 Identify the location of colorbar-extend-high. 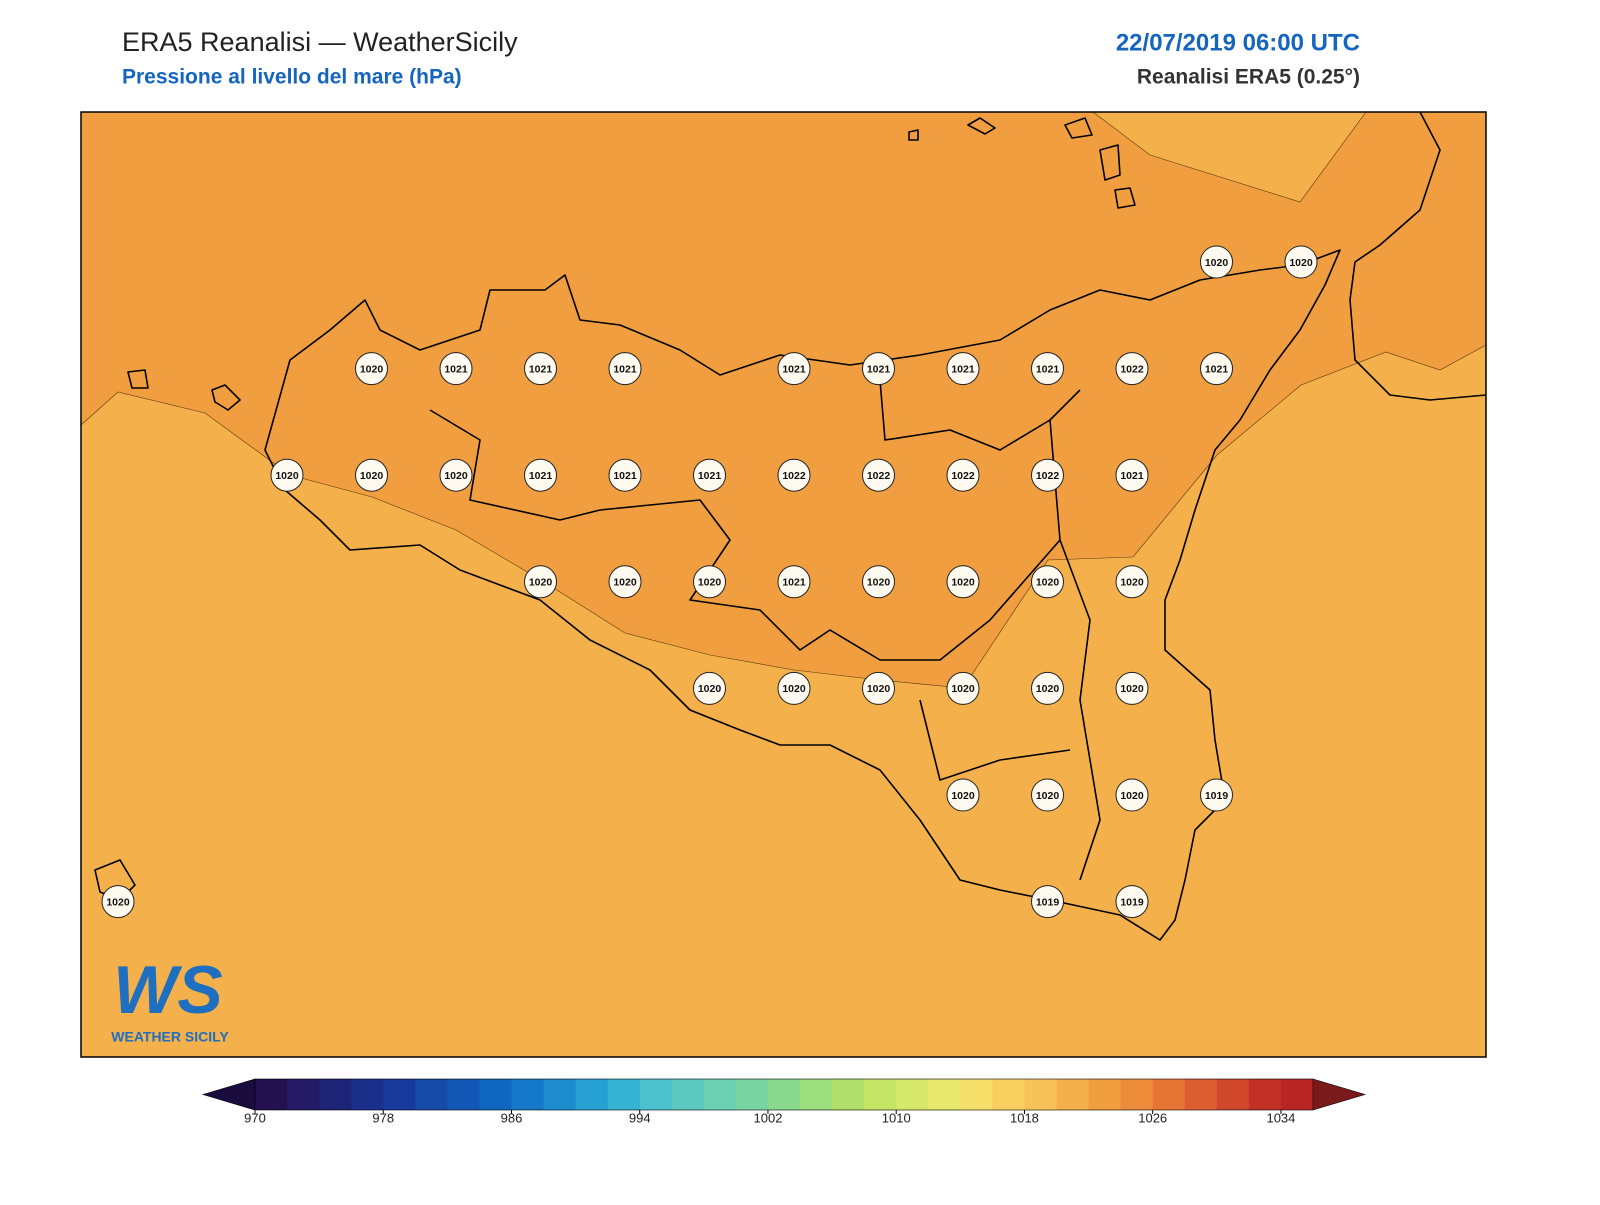
(1339, 1094).